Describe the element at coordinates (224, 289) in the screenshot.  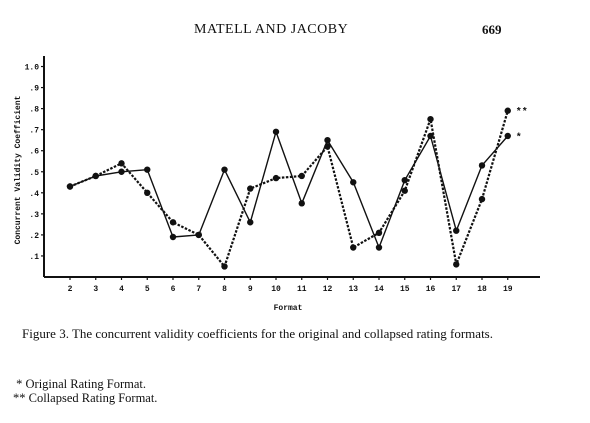
I see `x-tick-label: 8` at that location.